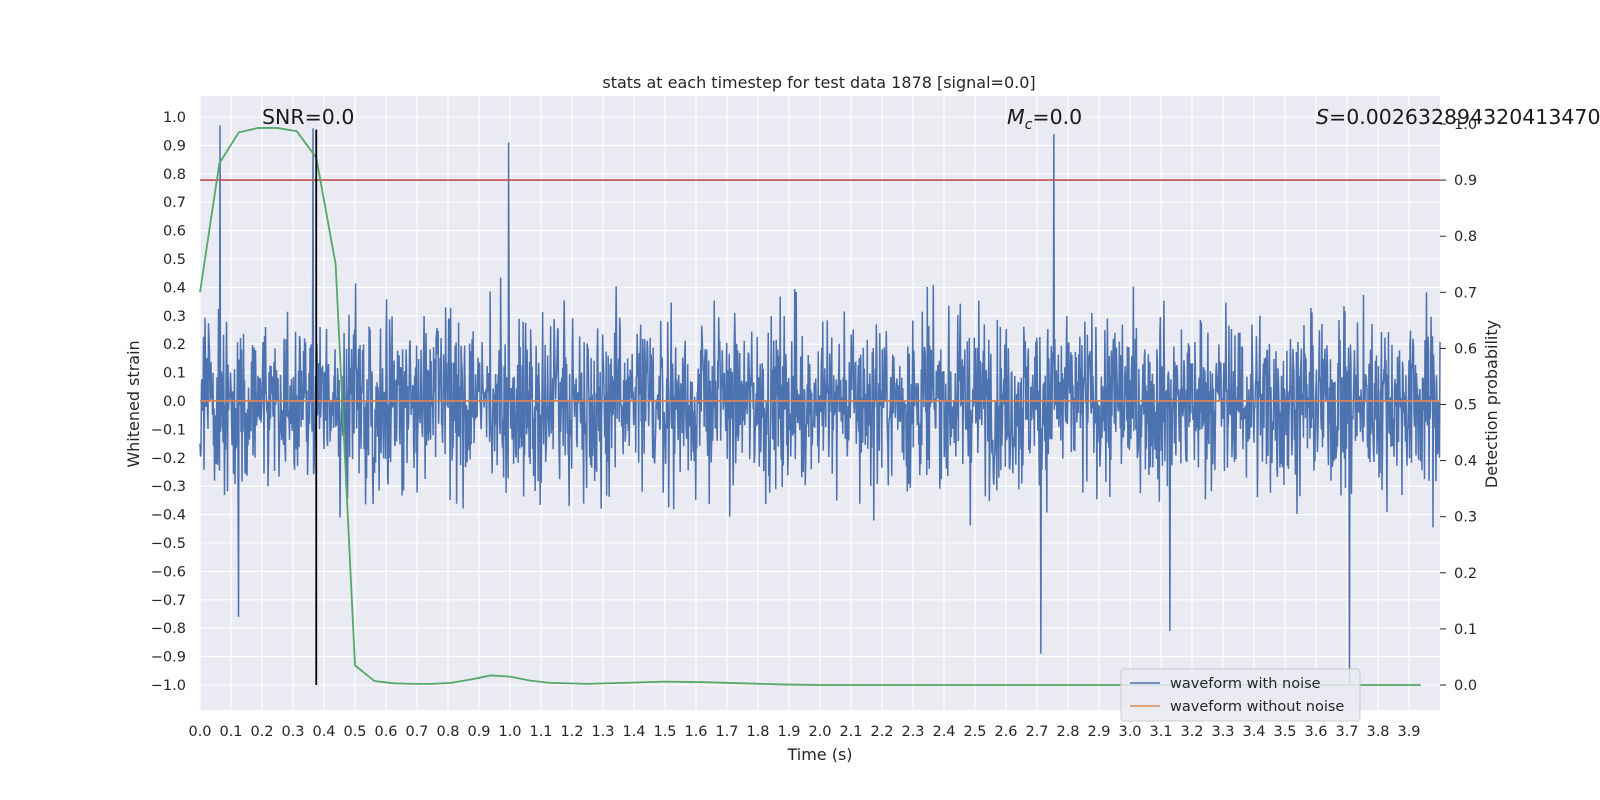 Image resolution: width=1600 pixels, height=800 pixels. What do you see at coordinates (1222, 732) in the screenshot?
I see `x-tick-label: 3.3` at bounding box center [1222, 732].